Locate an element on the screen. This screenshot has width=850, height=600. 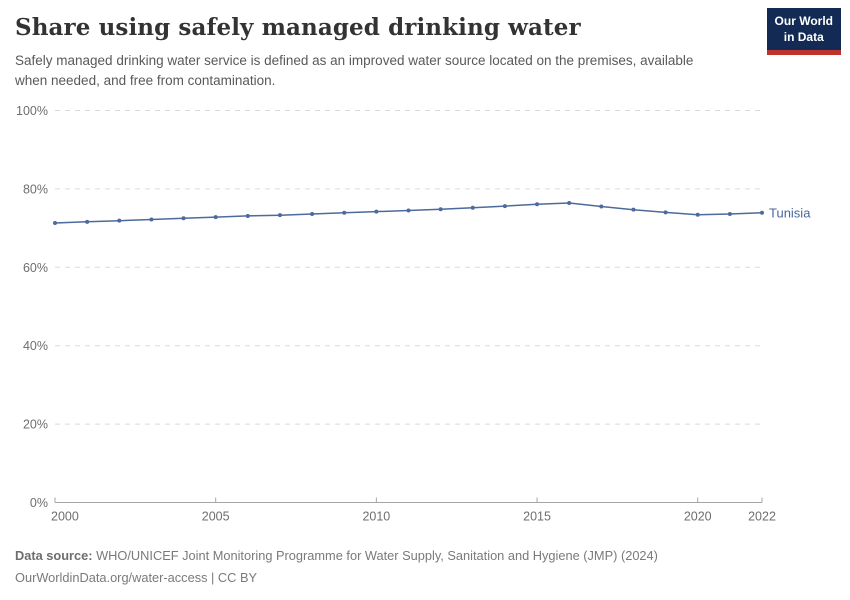
y-tick-label-100: 100% is located at coordinates (32, 111).